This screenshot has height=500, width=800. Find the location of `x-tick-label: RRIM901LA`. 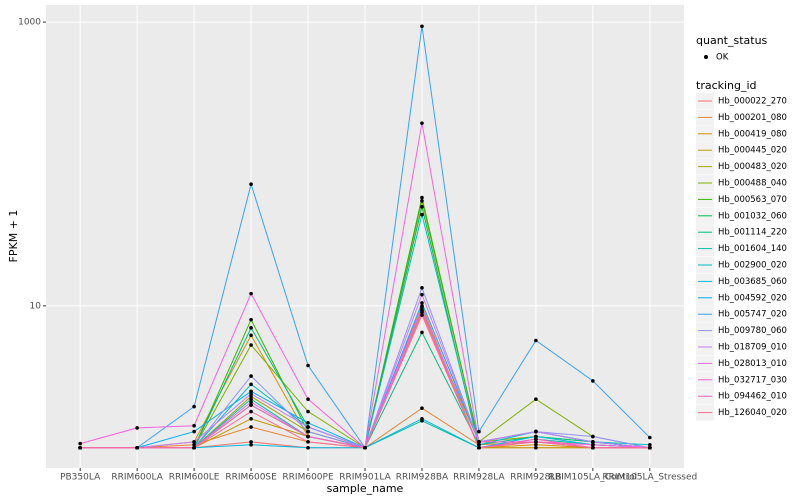

x-tick-label: RRIM901LA is located at coordinates (365, 478).